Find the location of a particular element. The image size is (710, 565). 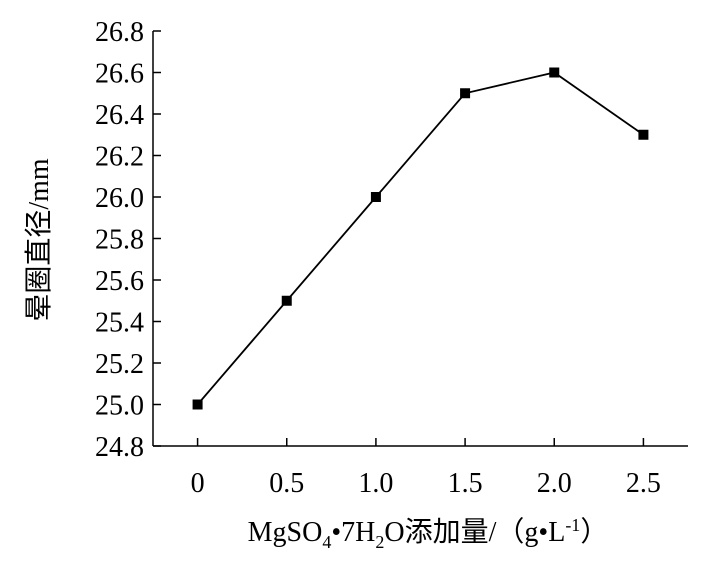

y-tick-label: 25.2 is located at coordinates (119, 364).